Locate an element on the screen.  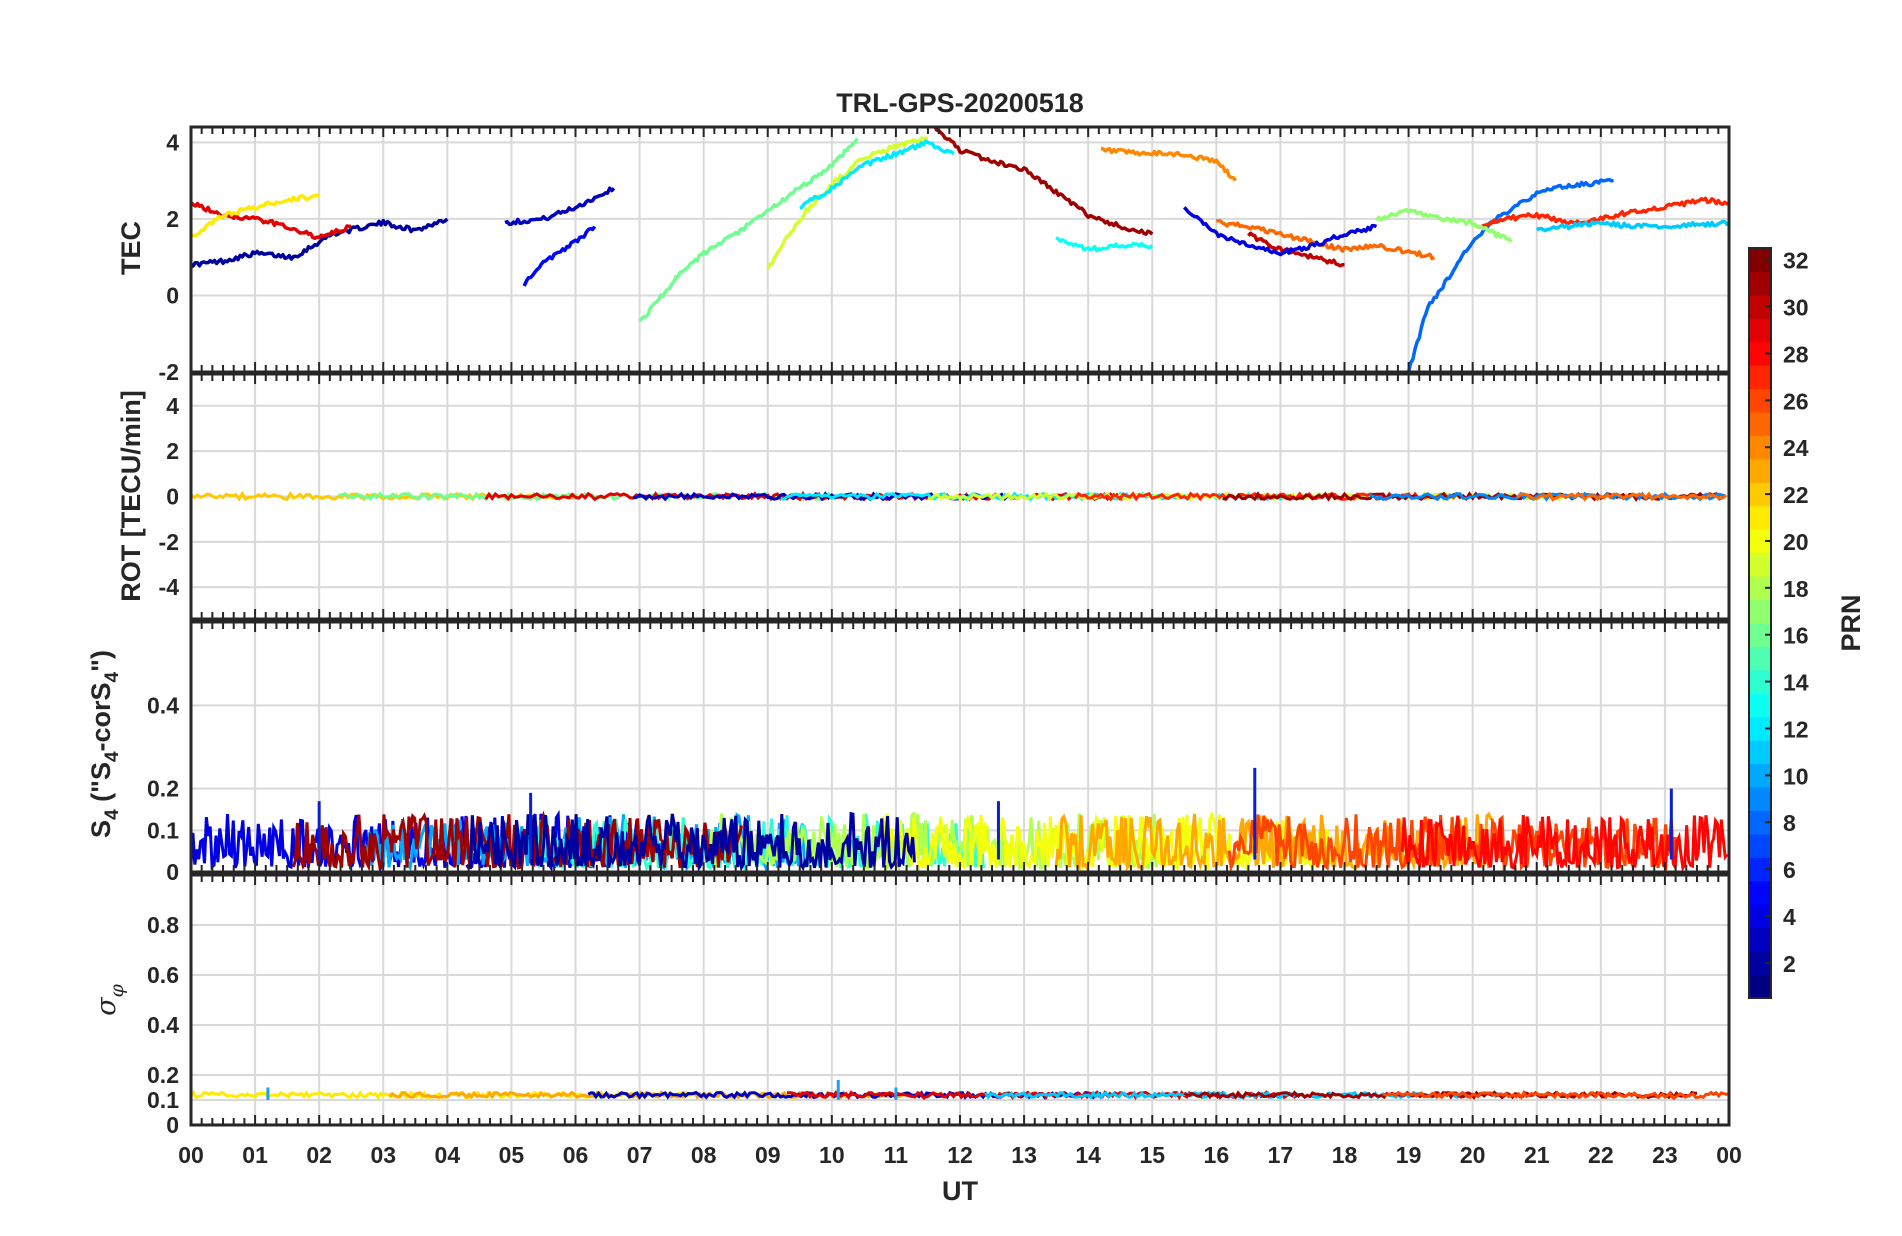
colorbar-tick-label: 2 is located at coordinates (1789, 964).